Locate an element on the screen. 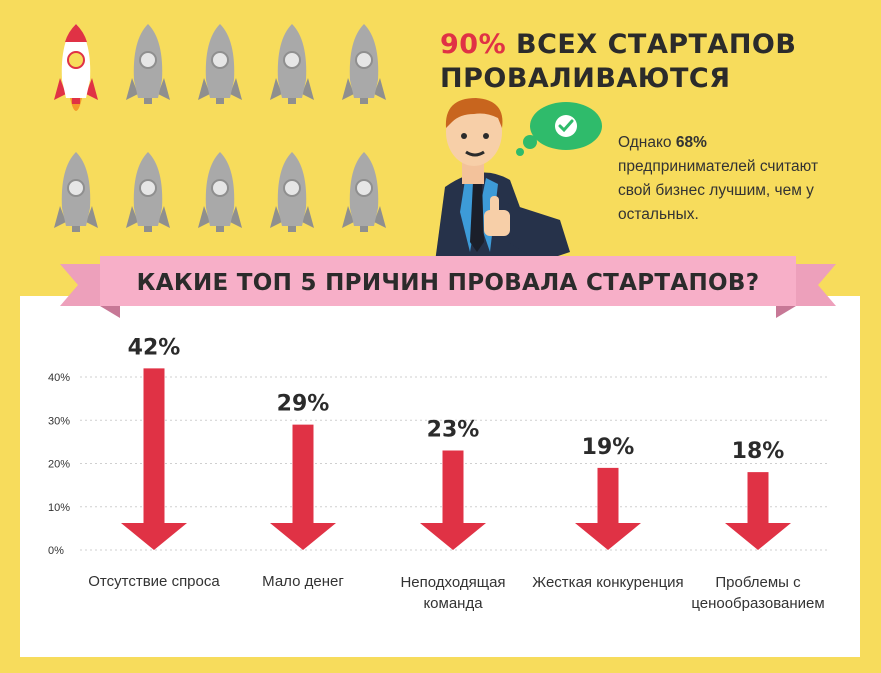 This screenshot has width=881, height=673. chart-title: КАКИЕ ТОП 5 ПРИЧИН ПРОВАЛА СТАРТАПОВ? is located at coordinates (448, 283).